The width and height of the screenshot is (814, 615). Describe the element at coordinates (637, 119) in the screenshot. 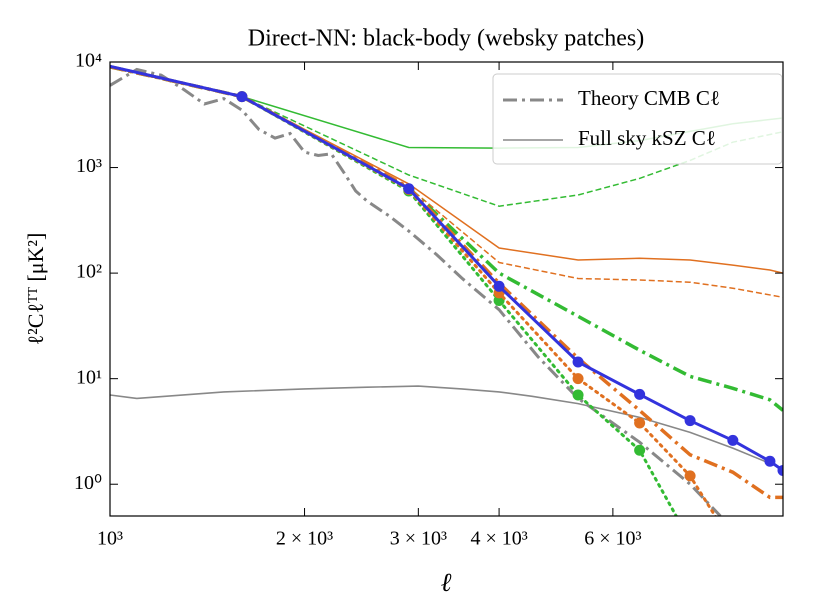

I see `legend-box` at that location.